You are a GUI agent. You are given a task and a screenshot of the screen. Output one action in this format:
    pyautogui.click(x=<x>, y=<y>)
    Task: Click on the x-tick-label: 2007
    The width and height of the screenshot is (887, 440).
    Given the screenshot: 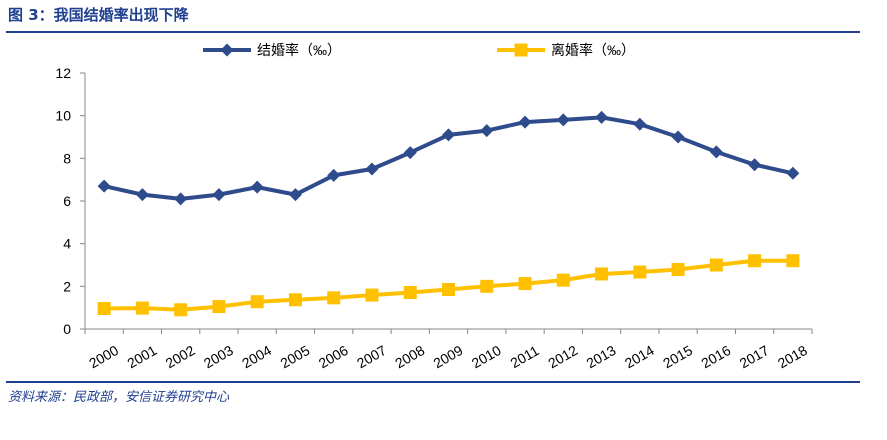 What is the action you would take?
    pyautogui.click(x=371, y=357)
    